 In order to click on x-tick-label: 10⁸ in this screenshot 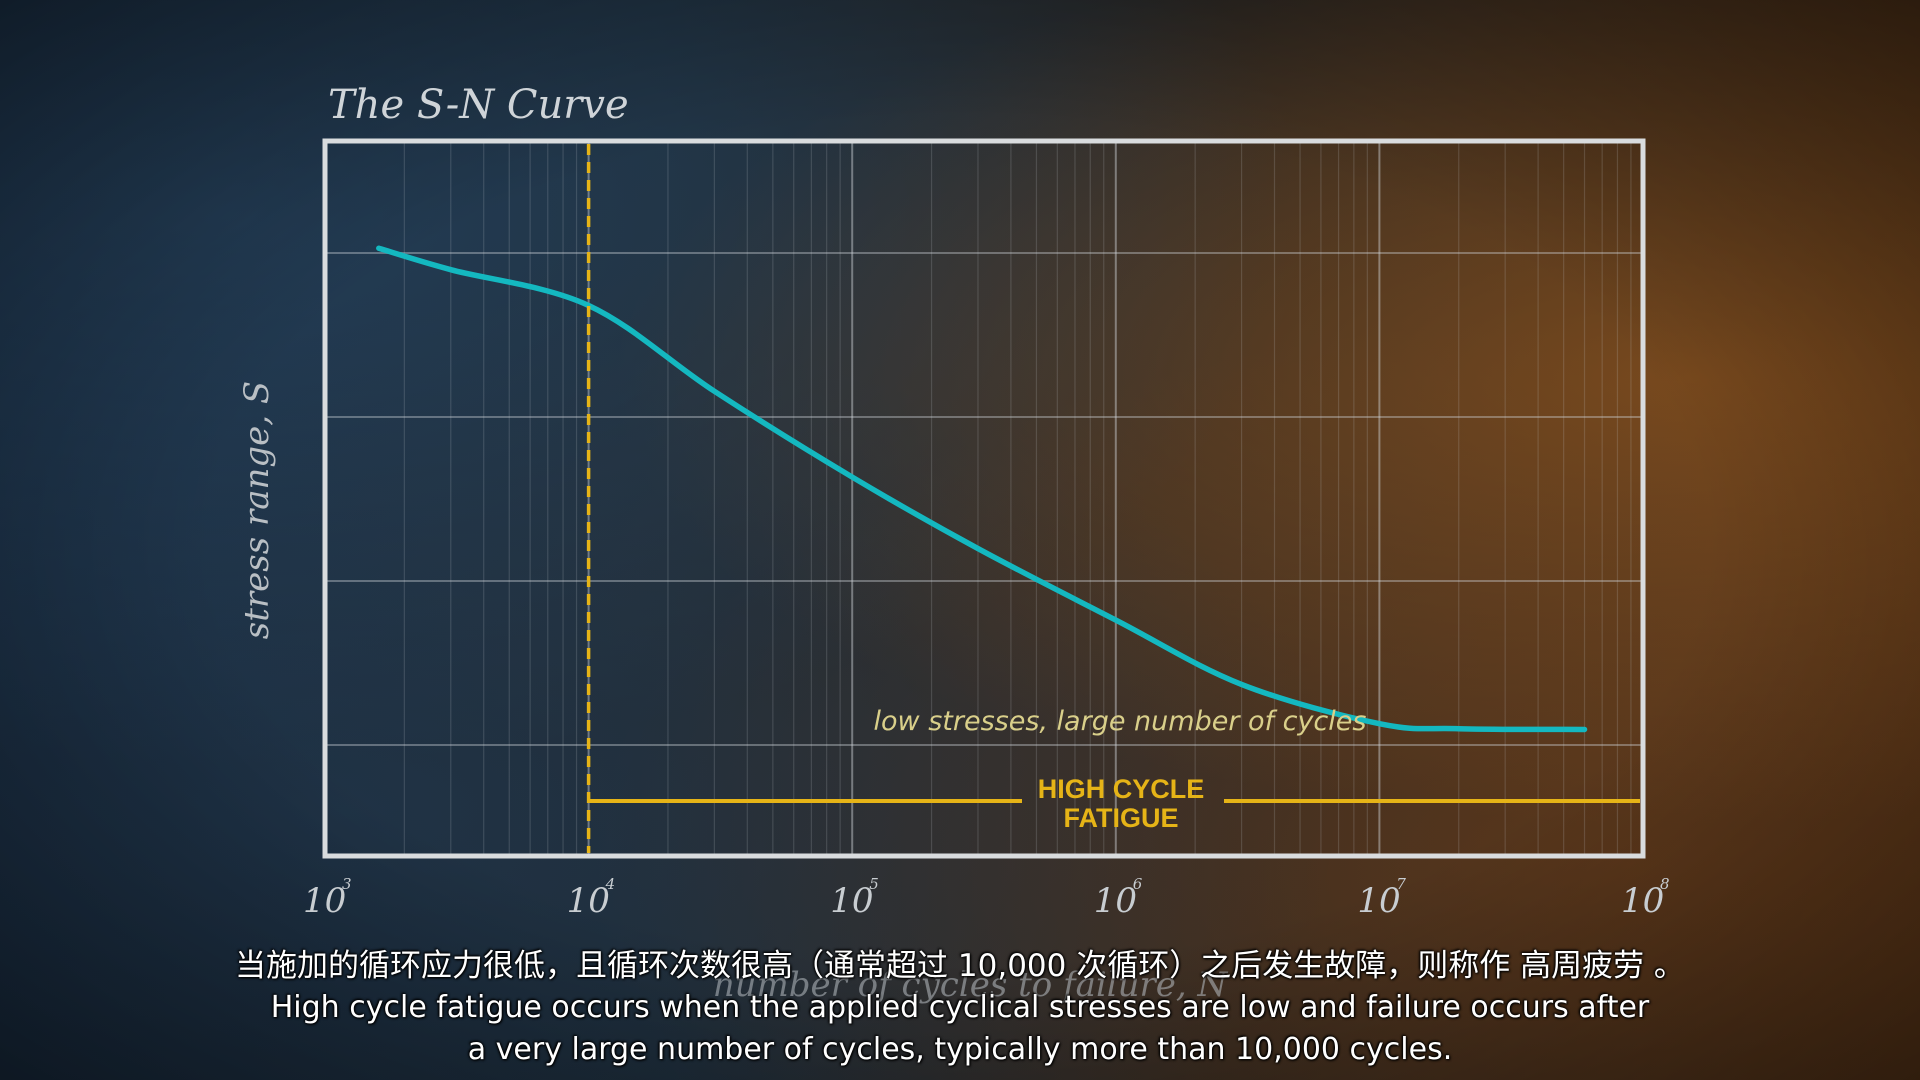, I will do `click(1645, 898)`.